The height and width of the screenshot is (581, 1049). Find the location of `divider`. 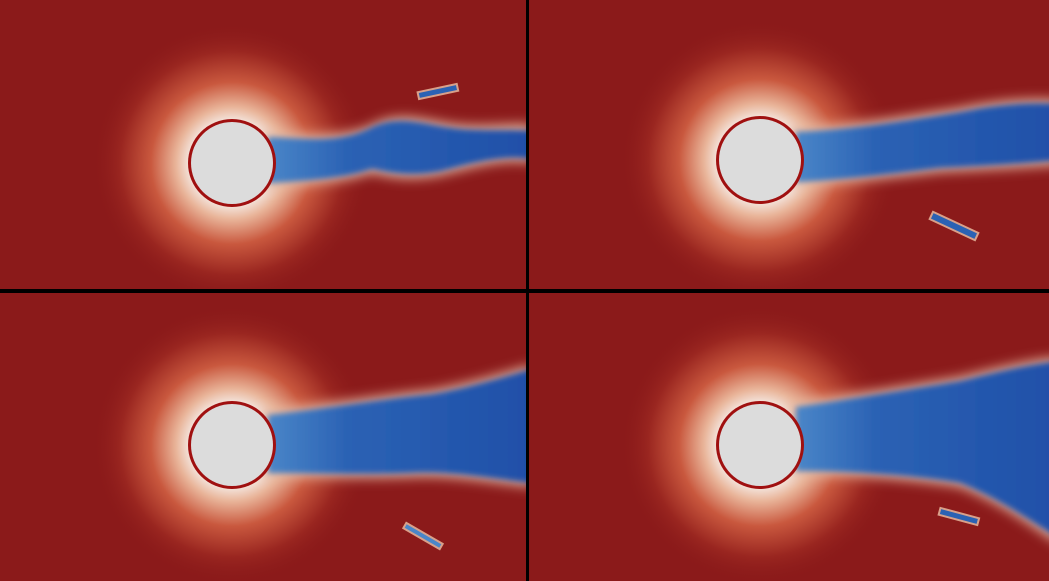

divider is located at coordinates (524, 291).